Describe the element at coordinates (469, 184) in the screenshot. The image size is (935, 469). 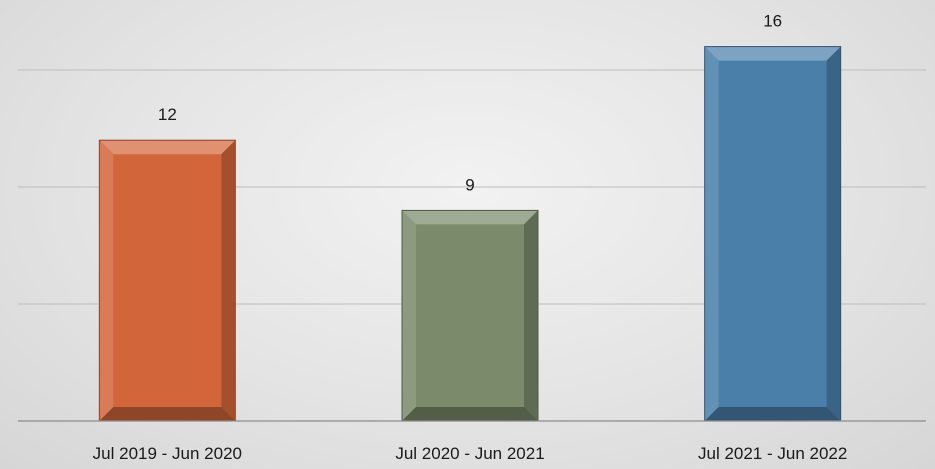
I see `data-label-2: 9` at that location.